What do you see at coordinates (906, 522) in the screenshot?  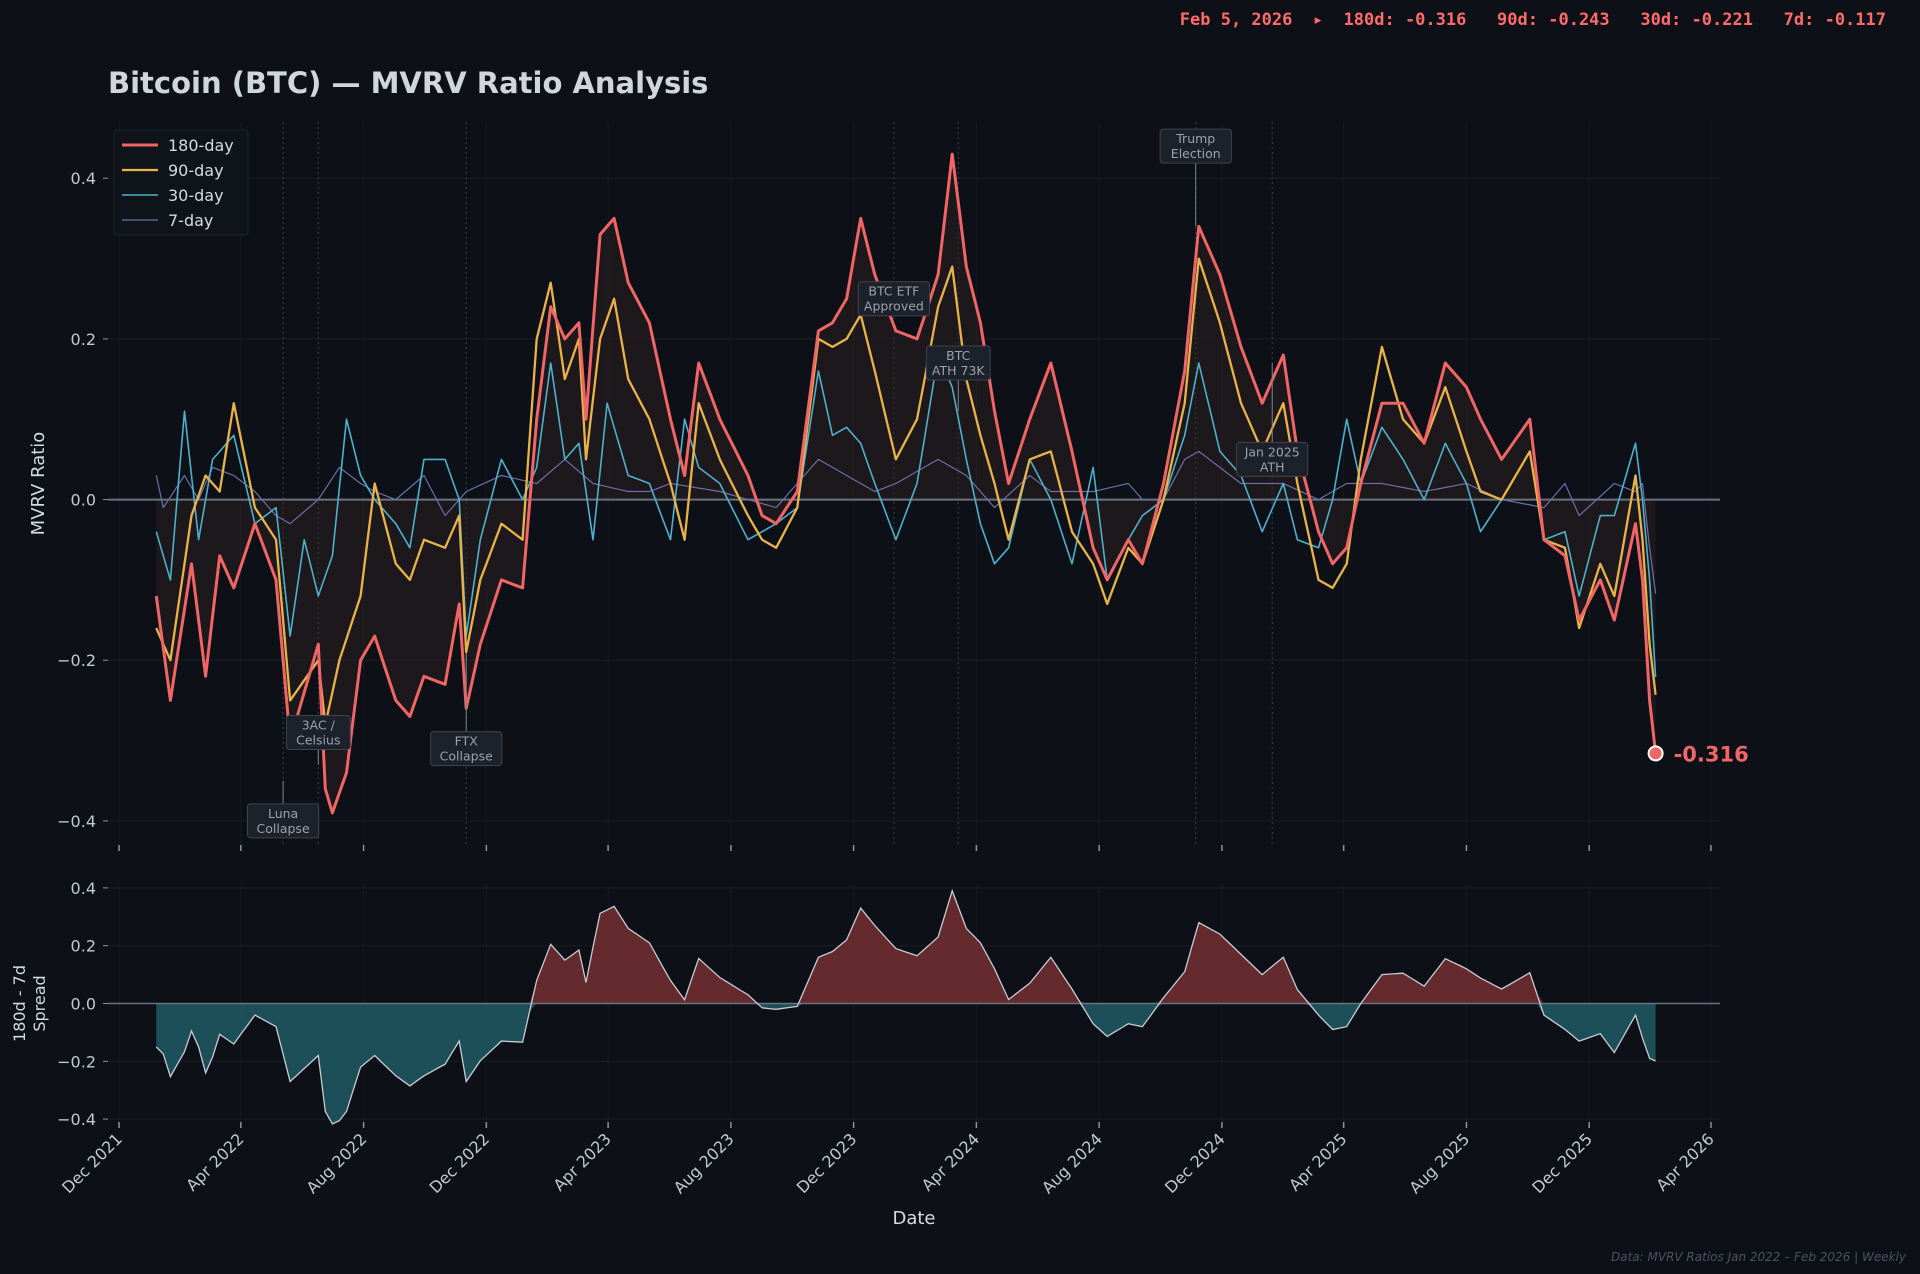 I see `series-line-7d` at bounding box center [906, 522].